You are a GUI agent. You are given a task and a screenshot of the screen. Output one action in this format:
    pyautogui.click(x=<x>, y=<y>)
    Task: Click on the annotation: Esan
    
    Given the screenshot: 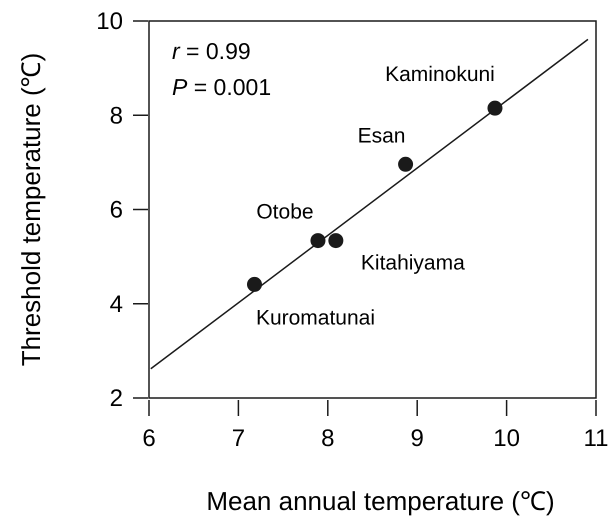 What is the action you would take?
    pyautogui.click(x=382, y=136)
    